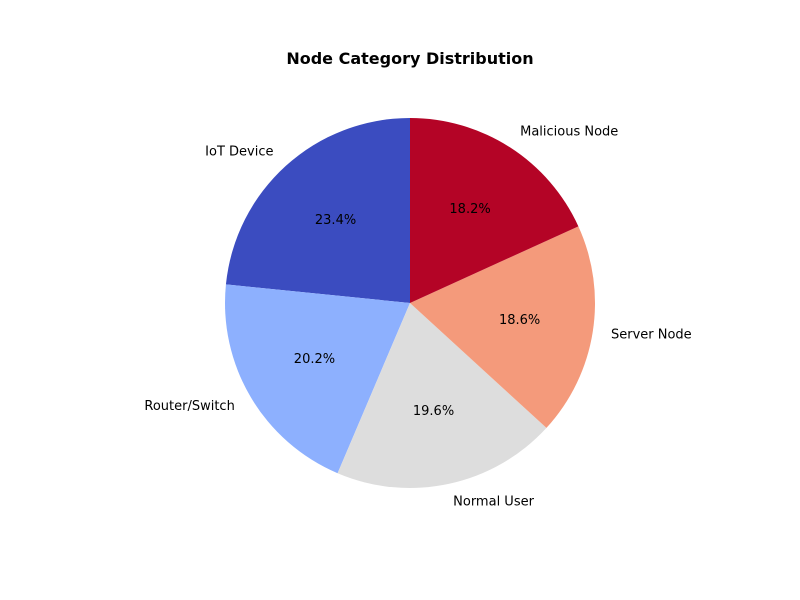 Image resolution: width=800 pixels, height=600 pixels. What do you see at coordinates (433, 411) in the screenshot?
I see `slice-percent-normal-user: 19.6%` at bounding box center [433, 411].